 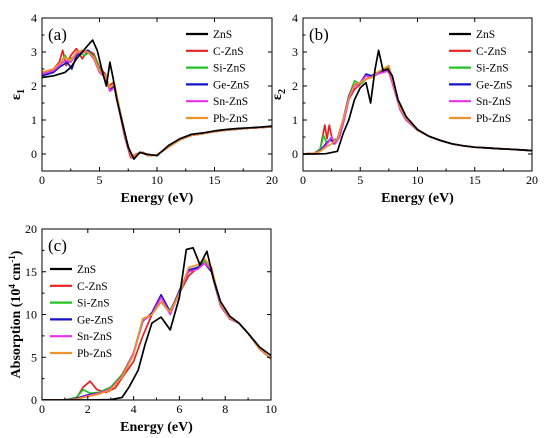 I want to click on plot-frame, so click(x=157, y=94).